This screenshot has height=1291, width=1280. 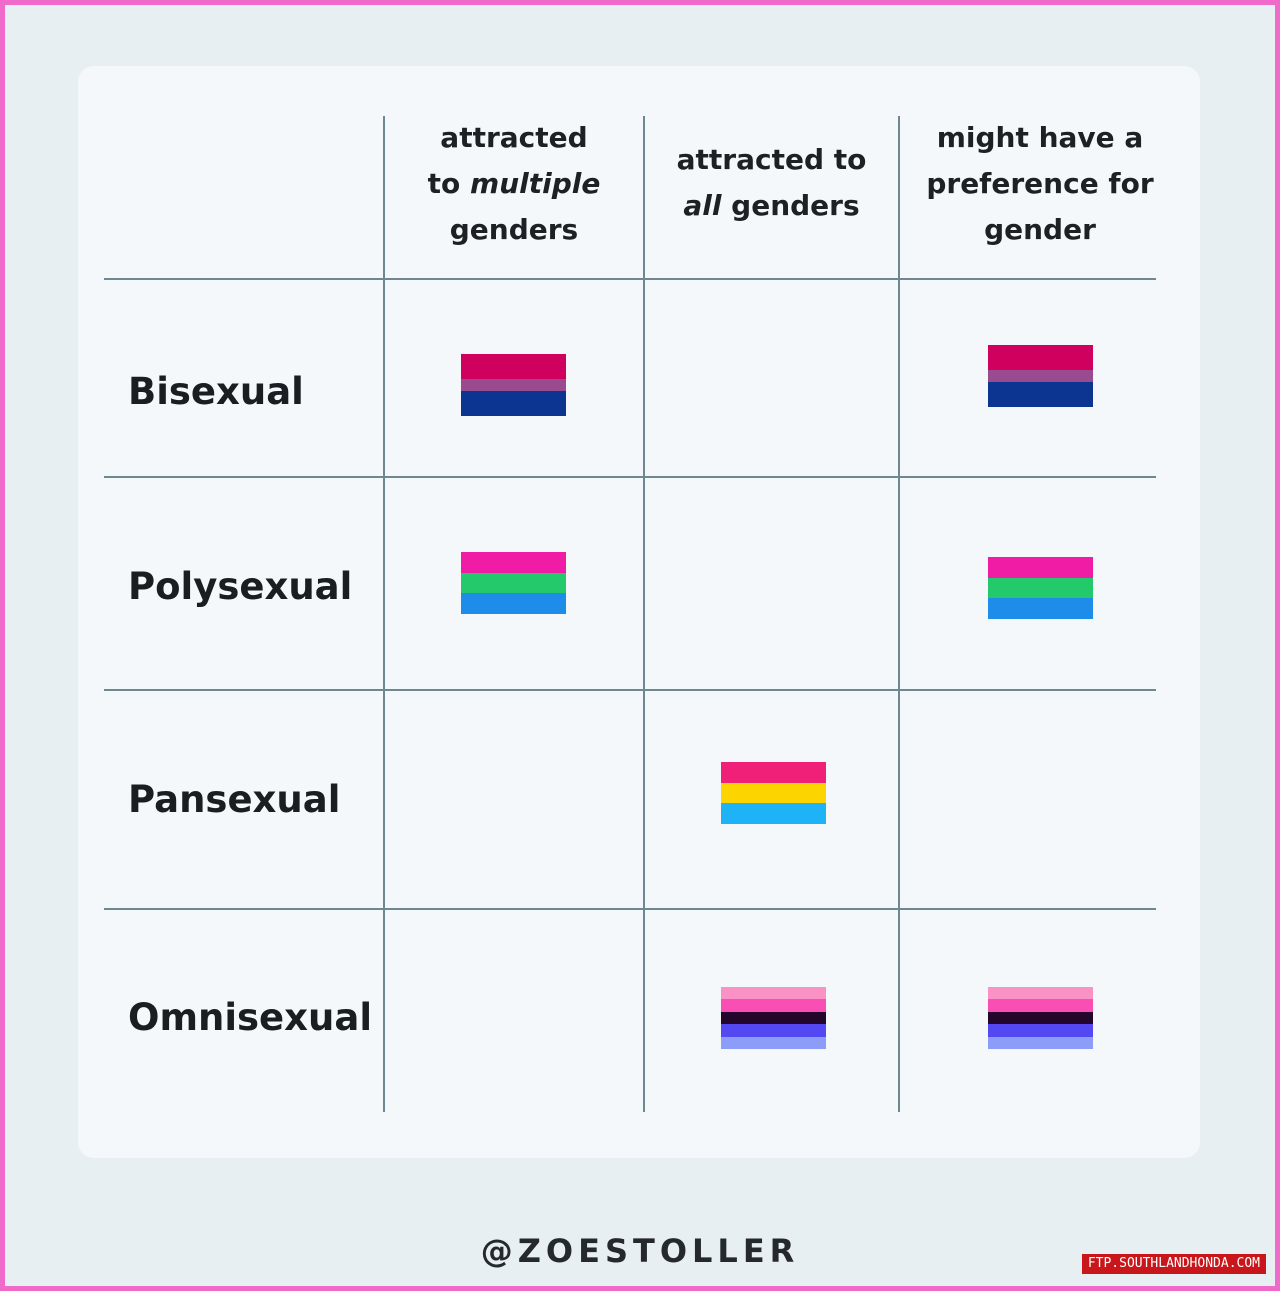 I want to click on column-header-emphasis: multiple, so click(x=535, y=183).